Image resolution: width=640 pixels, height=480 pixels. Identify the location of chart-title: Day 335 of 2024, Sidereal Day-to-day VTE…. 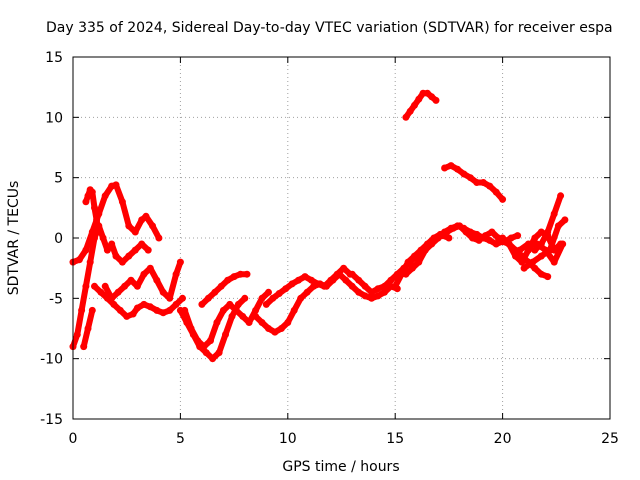
(329, 28).